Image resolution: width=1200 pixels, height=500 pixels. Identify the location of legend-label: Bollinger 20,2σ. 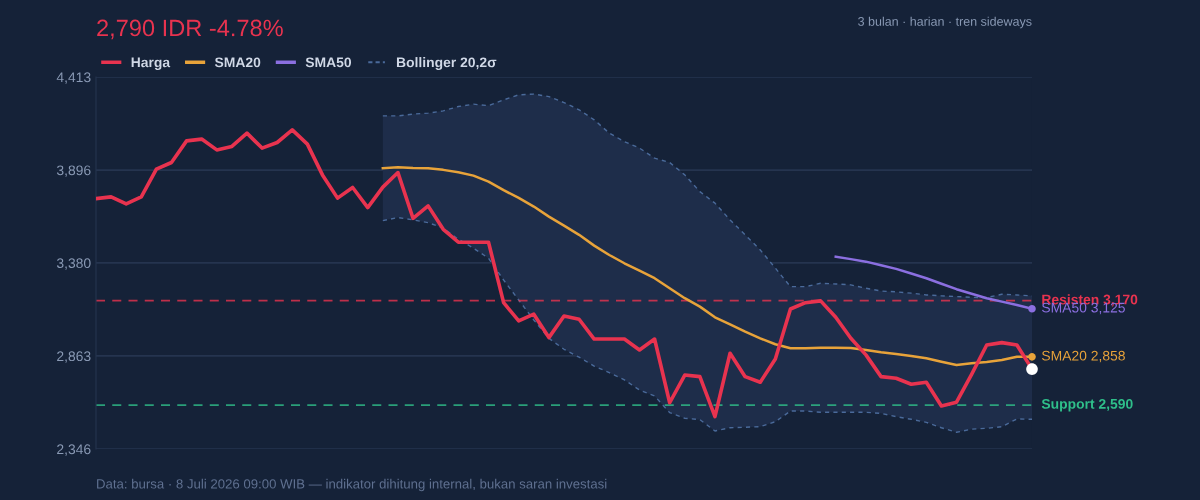
(446, 64).